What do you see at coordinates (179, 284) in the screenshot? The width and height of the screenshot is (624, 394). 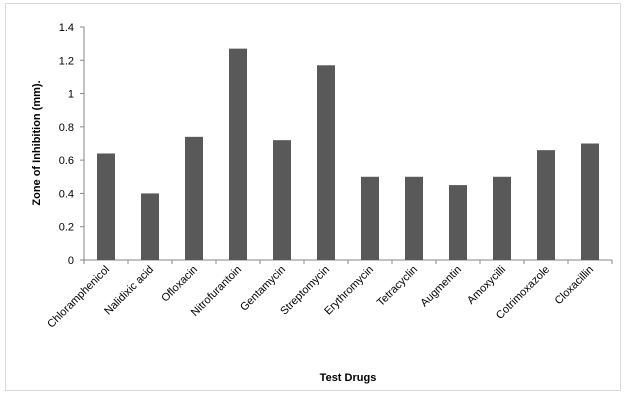 I see `x-tick-label: Ofloxacin` at bounding box center [179, 284].